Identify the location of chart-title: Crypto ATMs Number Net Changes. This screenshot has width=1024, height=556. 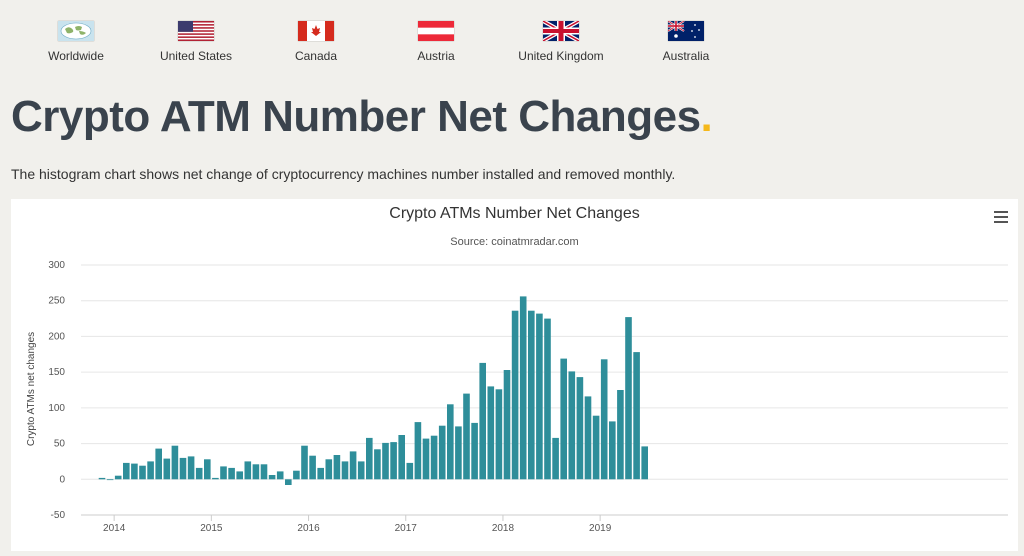
(514, 213).